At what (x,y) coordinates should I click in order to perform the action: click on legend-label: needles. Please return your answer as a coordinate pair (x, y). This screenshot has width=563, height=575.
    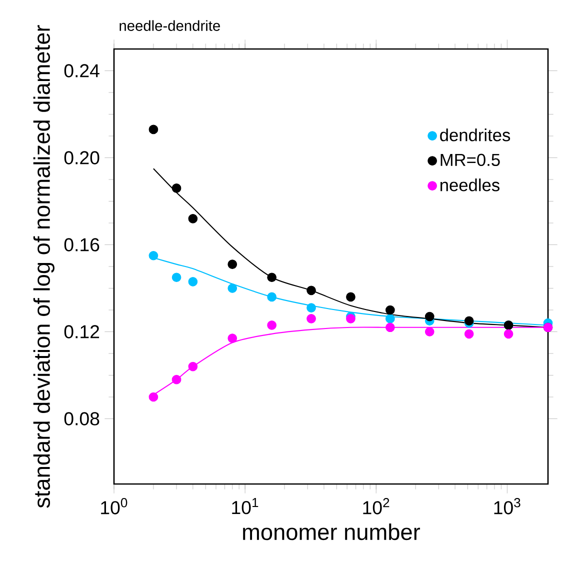
    Looking at the image, I should click on (470, 185).